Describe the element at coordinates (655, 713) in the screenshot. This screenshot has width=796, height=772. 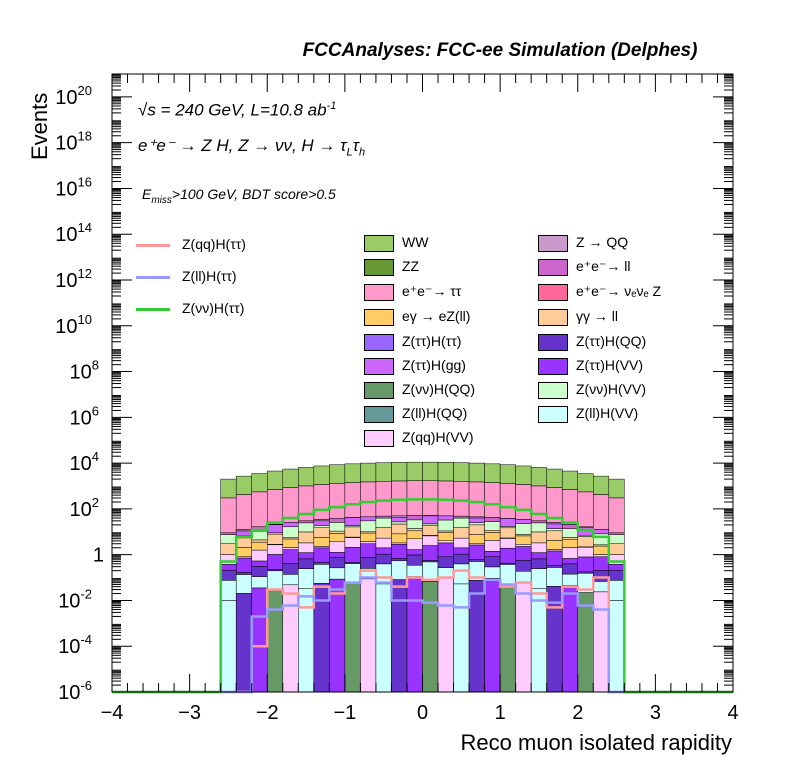
I see `x-tick-label: 3` at that location.